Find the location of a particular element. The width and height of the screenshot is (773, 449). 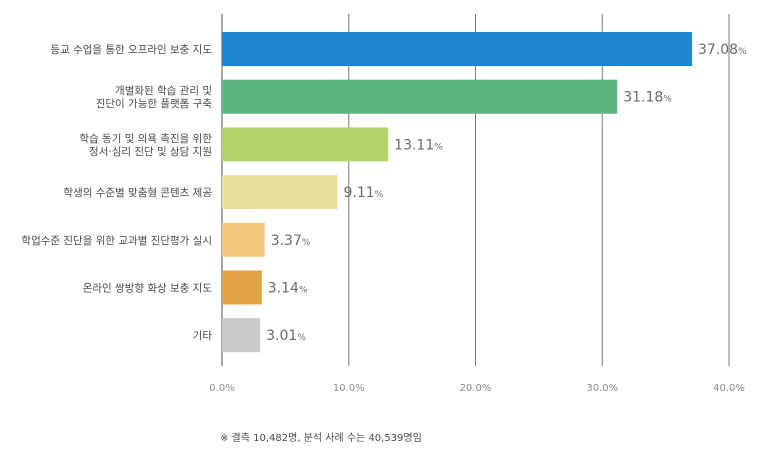

x-tick-label: 40.0% is located at coordinates (729, 388).